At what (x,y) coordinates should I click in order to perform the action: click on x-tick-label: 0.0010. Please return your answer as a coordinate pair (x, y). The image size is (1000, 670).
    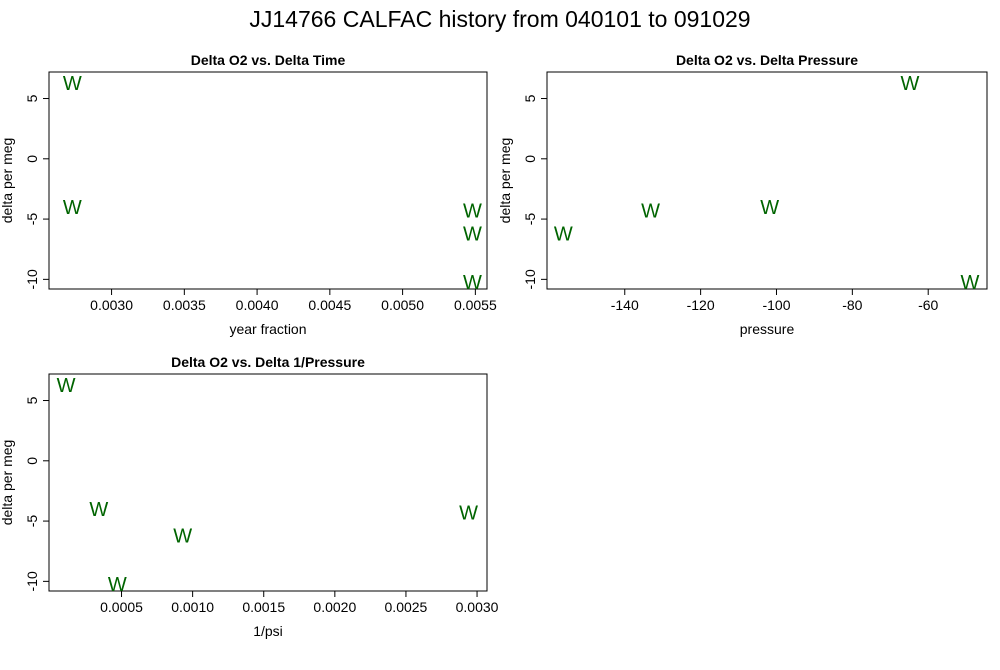
    Looking at the image, I should click on (192, 607).